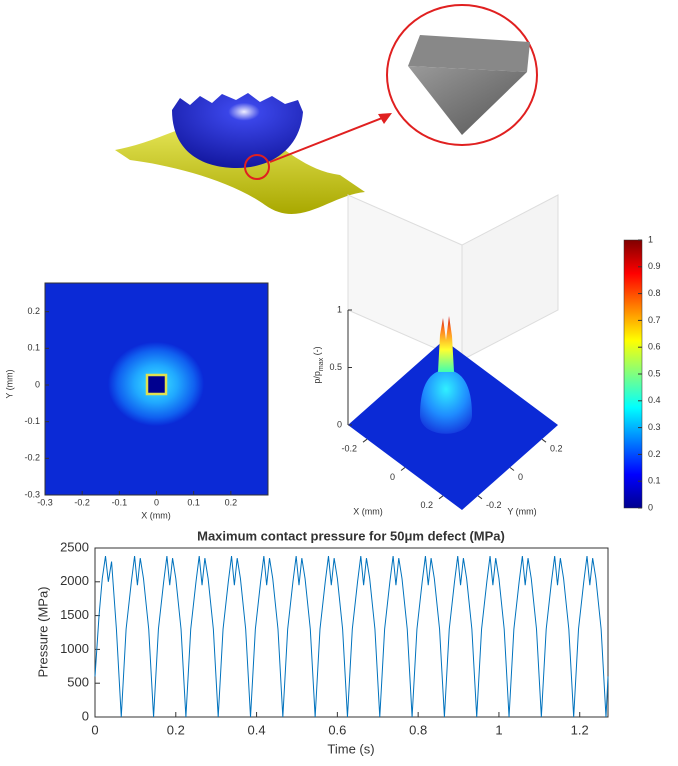 The image size is (678, 766). What do you see at coordinates (78, 682) in the screenshot?
I see `y-tick-label: 500` at bounding box center [78, 682].